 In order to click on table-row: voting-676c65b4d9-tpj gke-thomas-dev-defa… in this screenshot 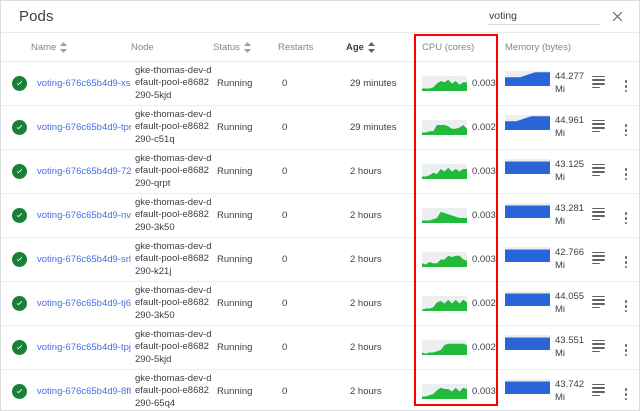, I will do `click(320, 347)`.